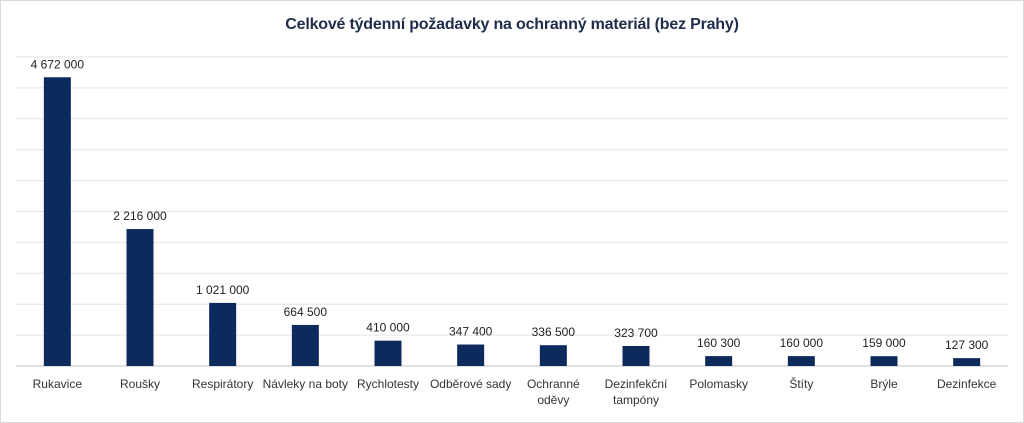  What do you see at coordinates (884, 384) in the screenshot?
I see `category-label: Brýle` at bounding box center [884, 384].